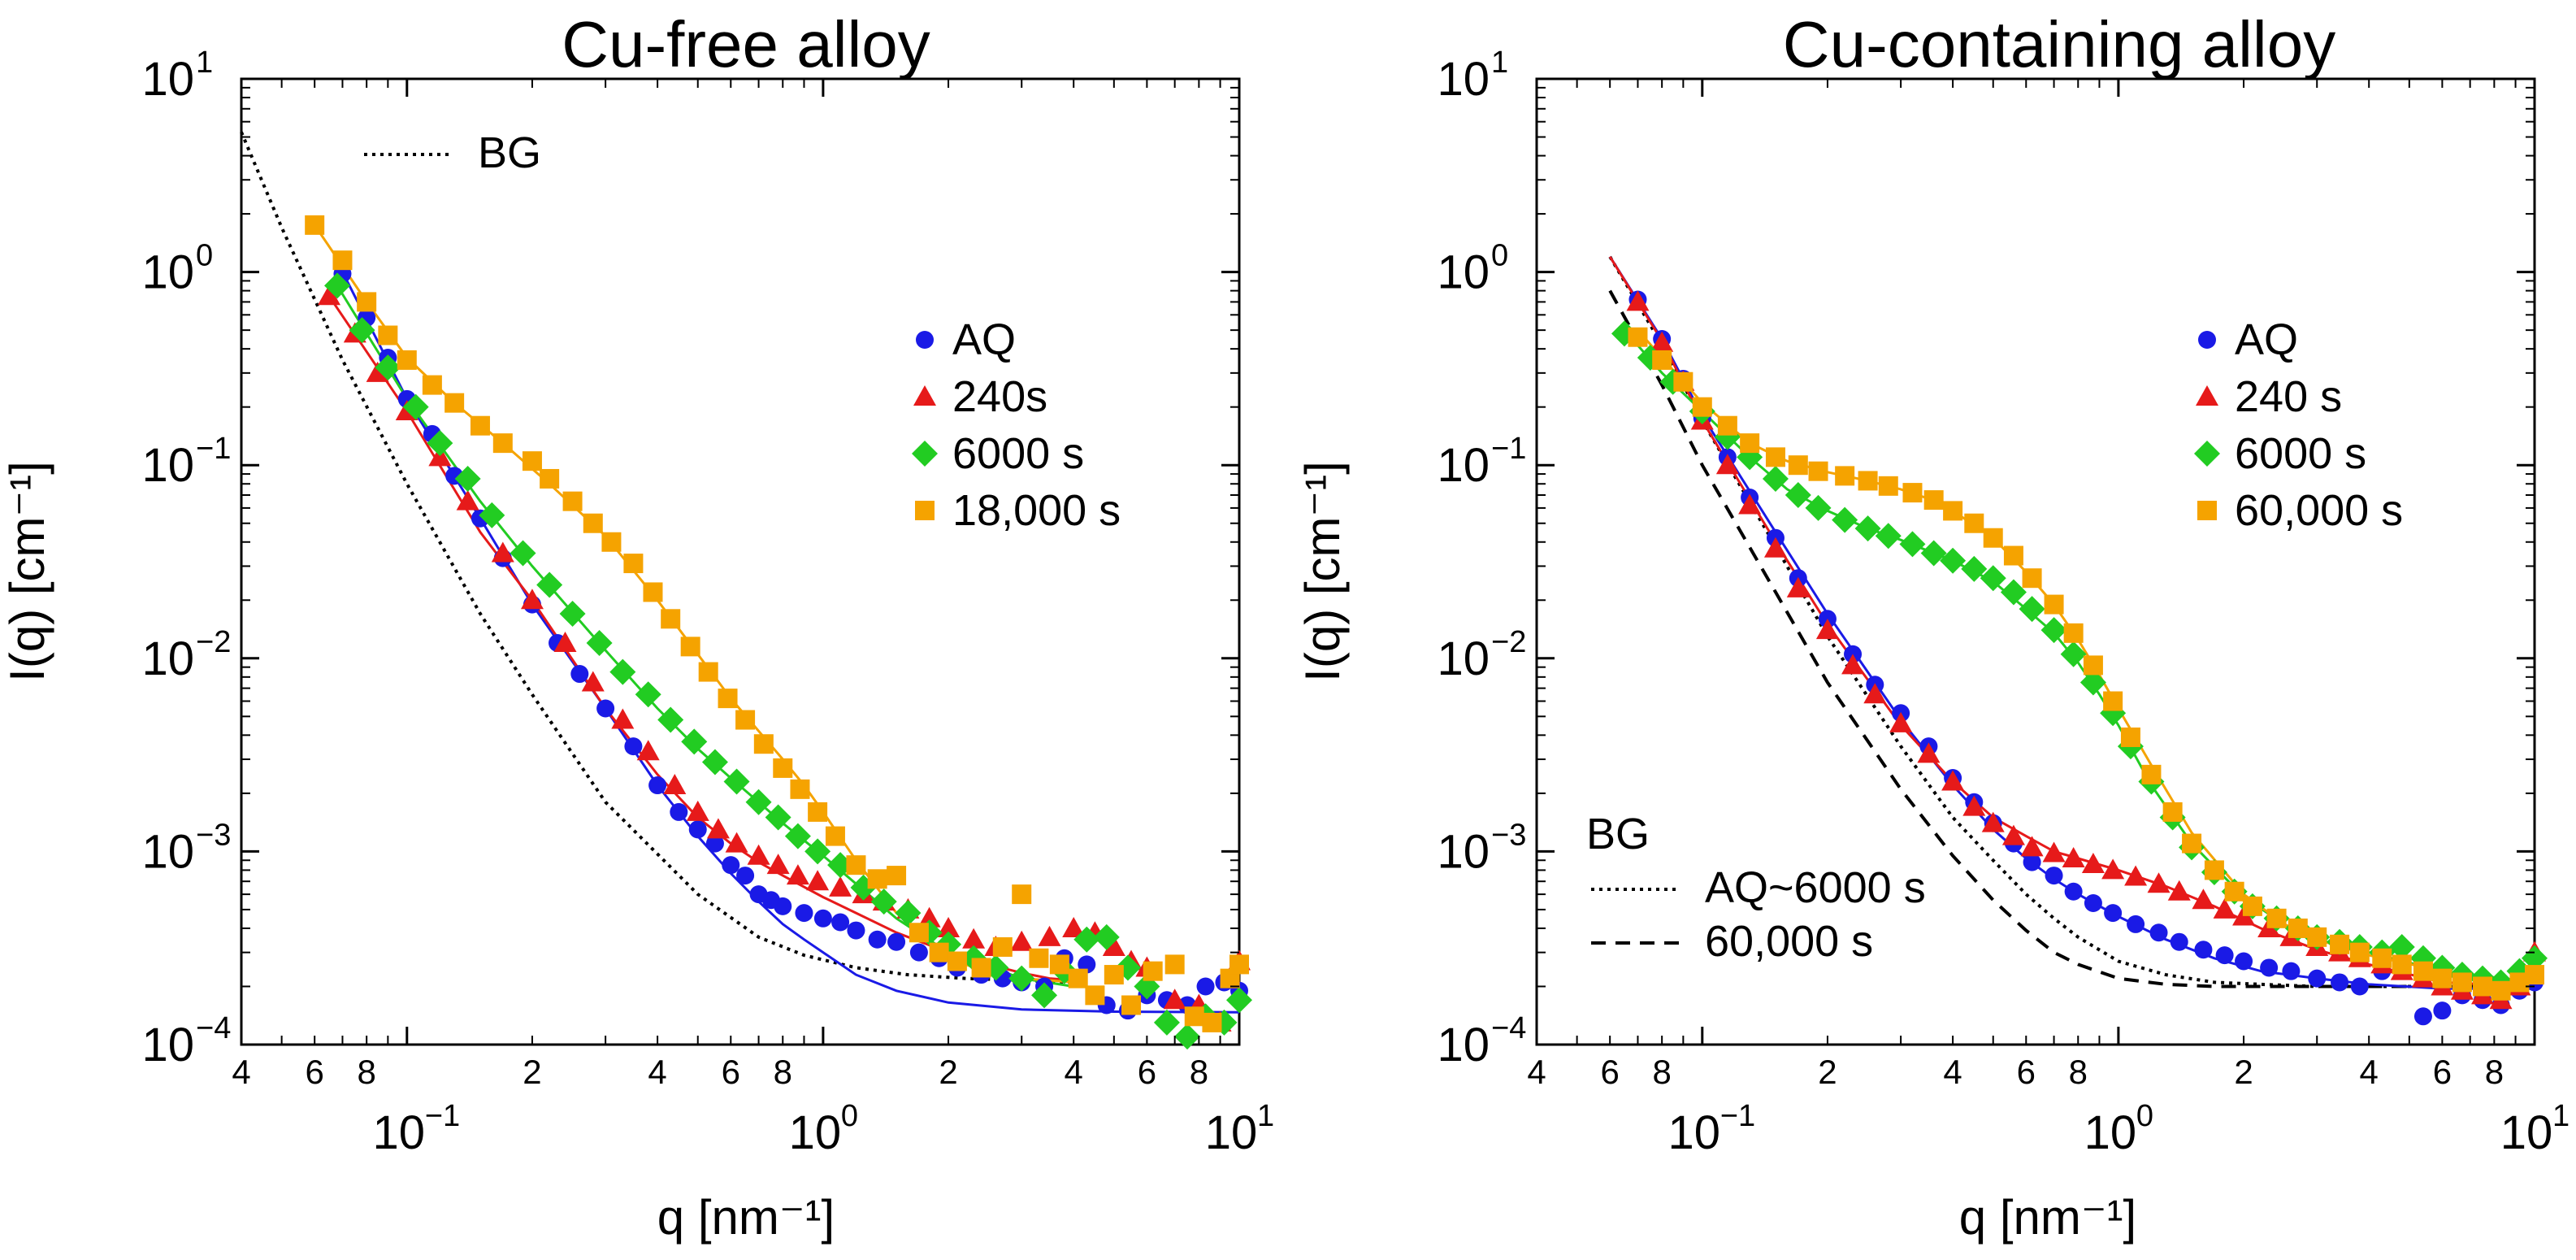 Image resolution: width=2576 pixels, height=1260 pixels. What do you see at coordinates (2047, 1217) in the screenshot?
I see `x-axis-label: q [nm⁻¹]` at bounding box center [2047, 1217].